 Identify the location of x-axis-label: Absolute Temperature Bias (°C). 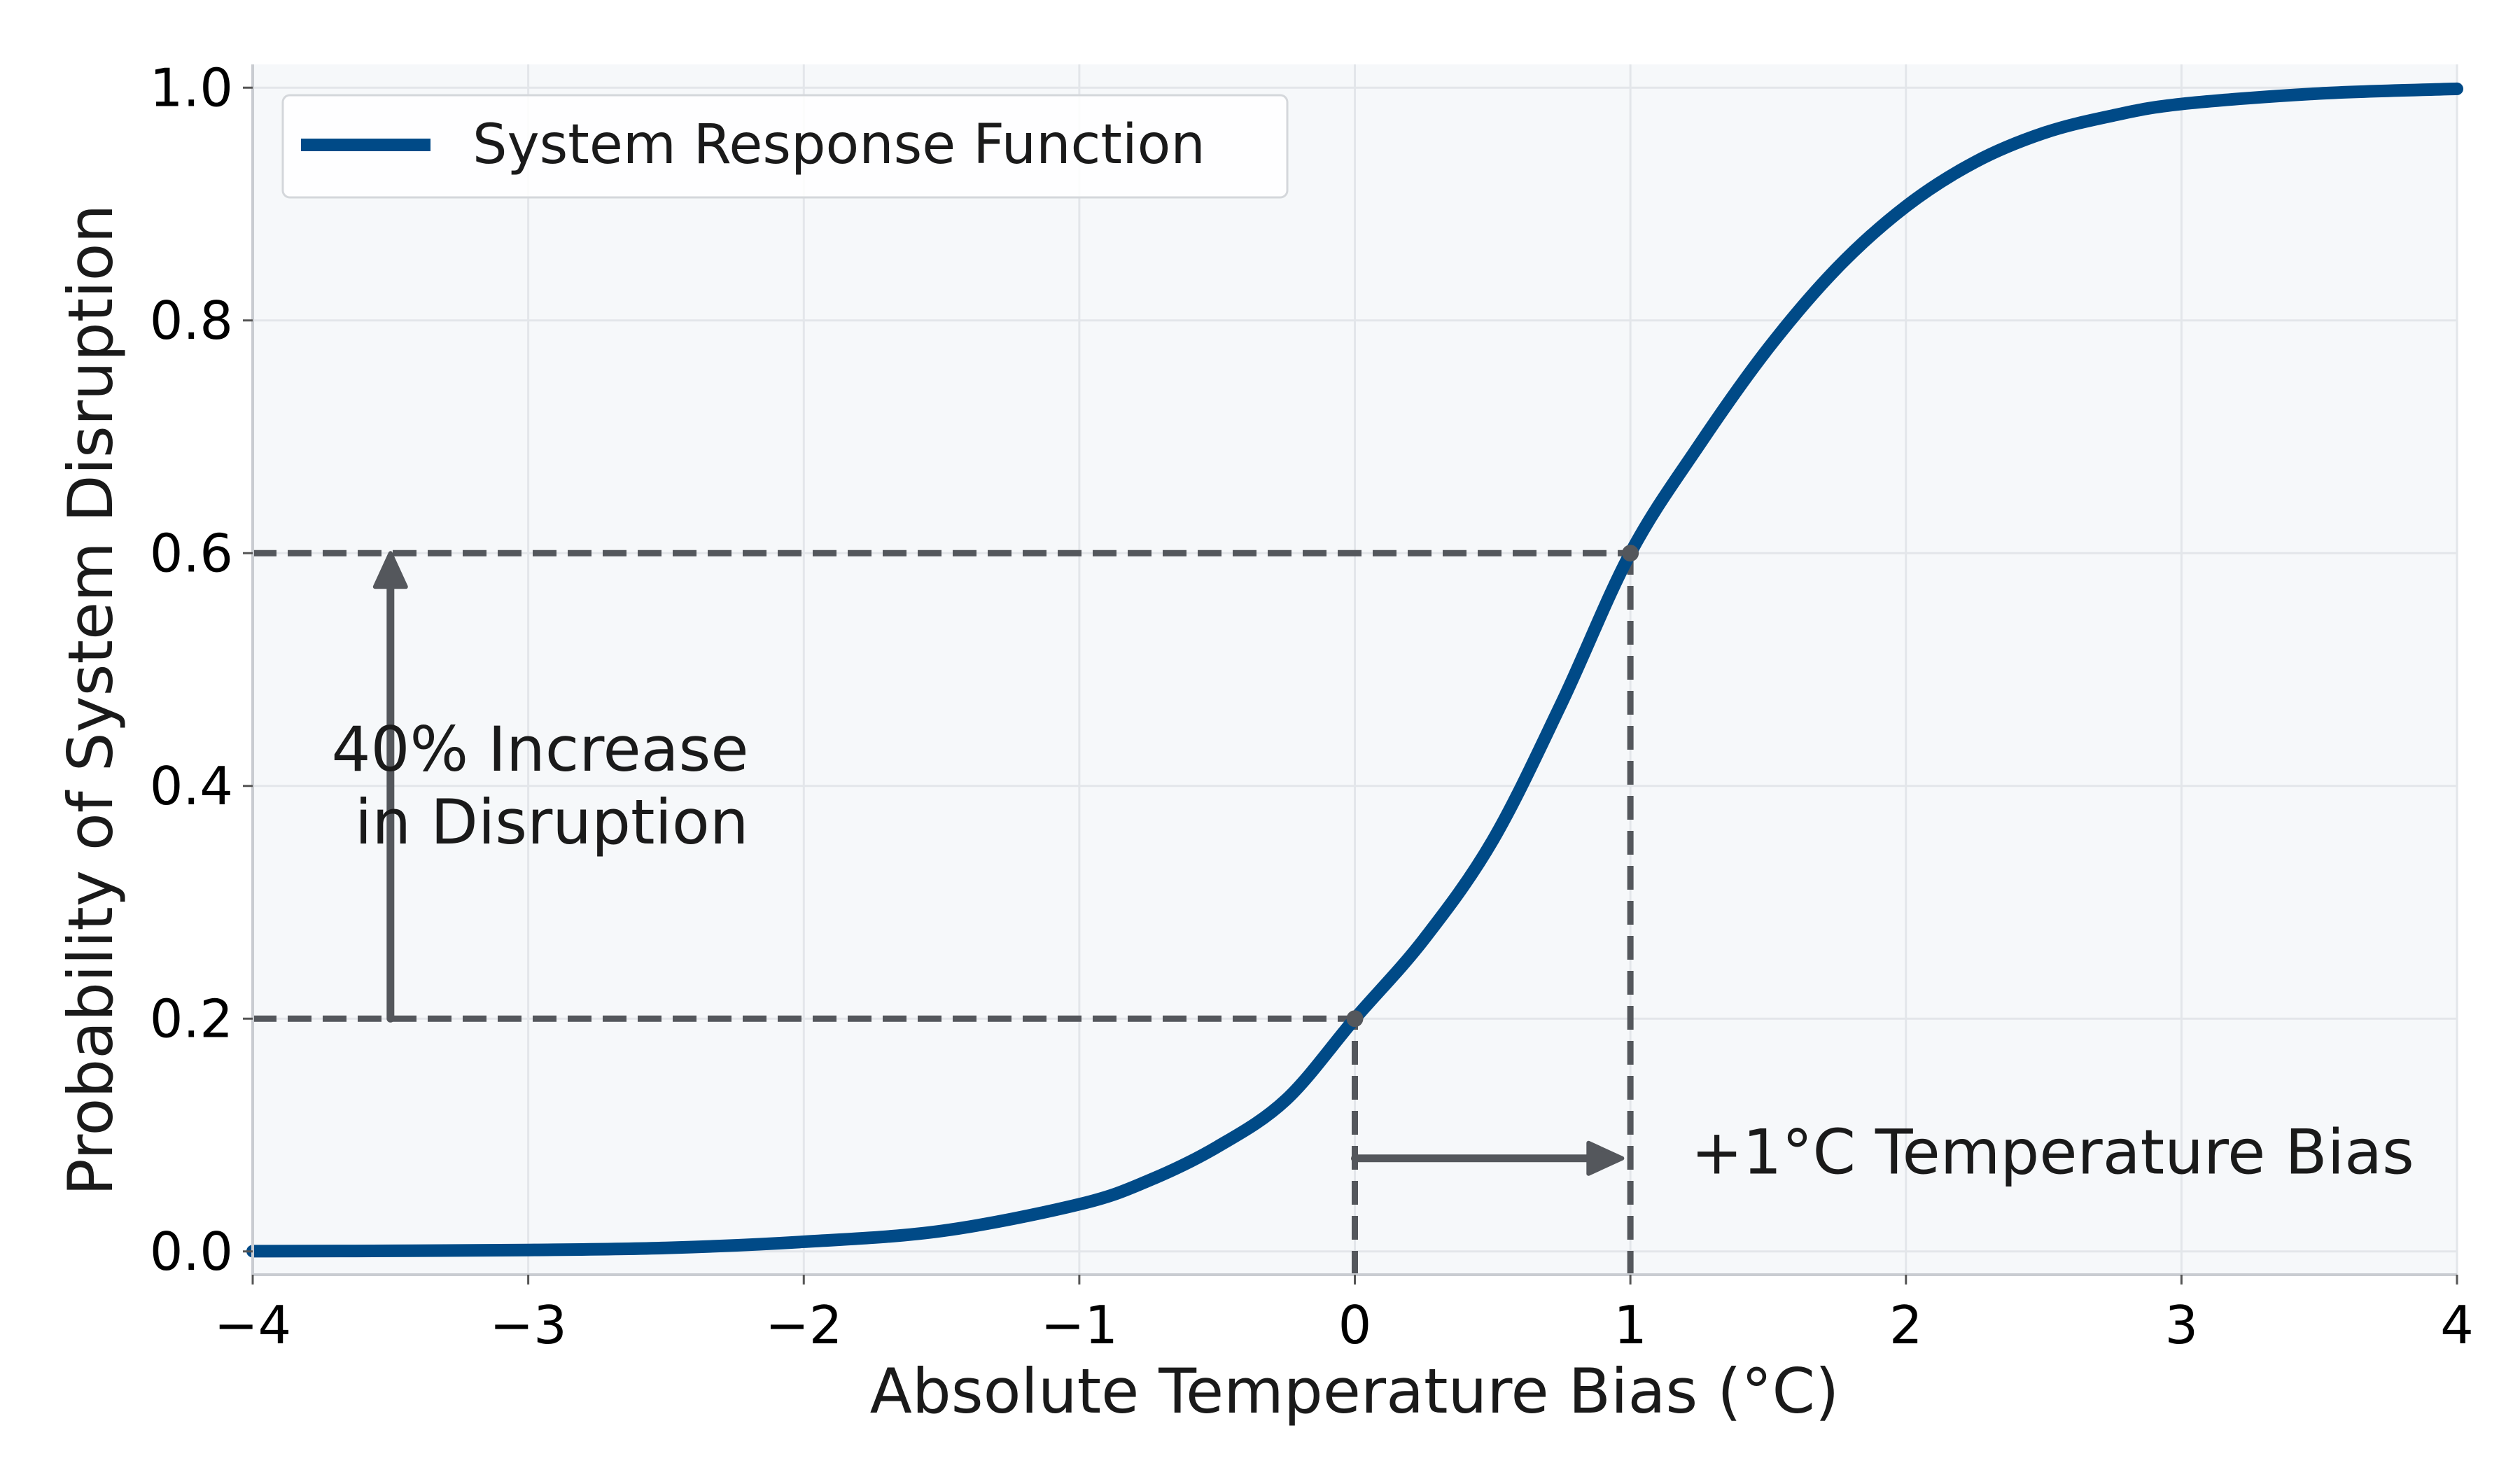
(1355, 1391).